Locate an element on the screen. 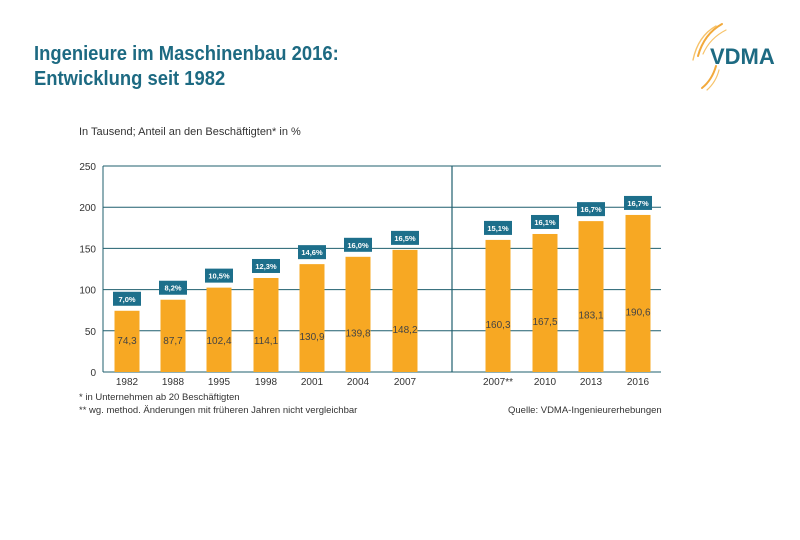  value-label: 74,3 is located at coordinates (127, 341).